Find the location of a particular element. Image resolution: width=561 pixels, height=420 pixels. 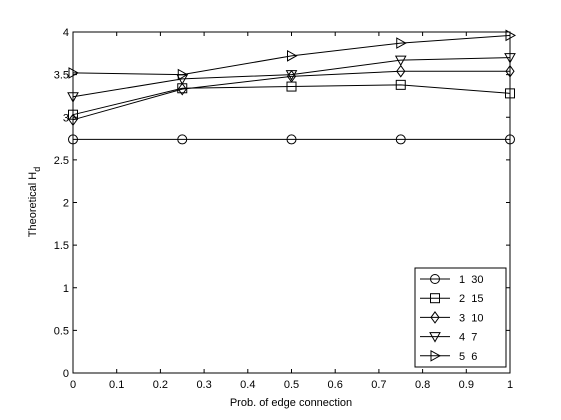

y-tick-label: 3.5 is located at coordinates (61, 76).